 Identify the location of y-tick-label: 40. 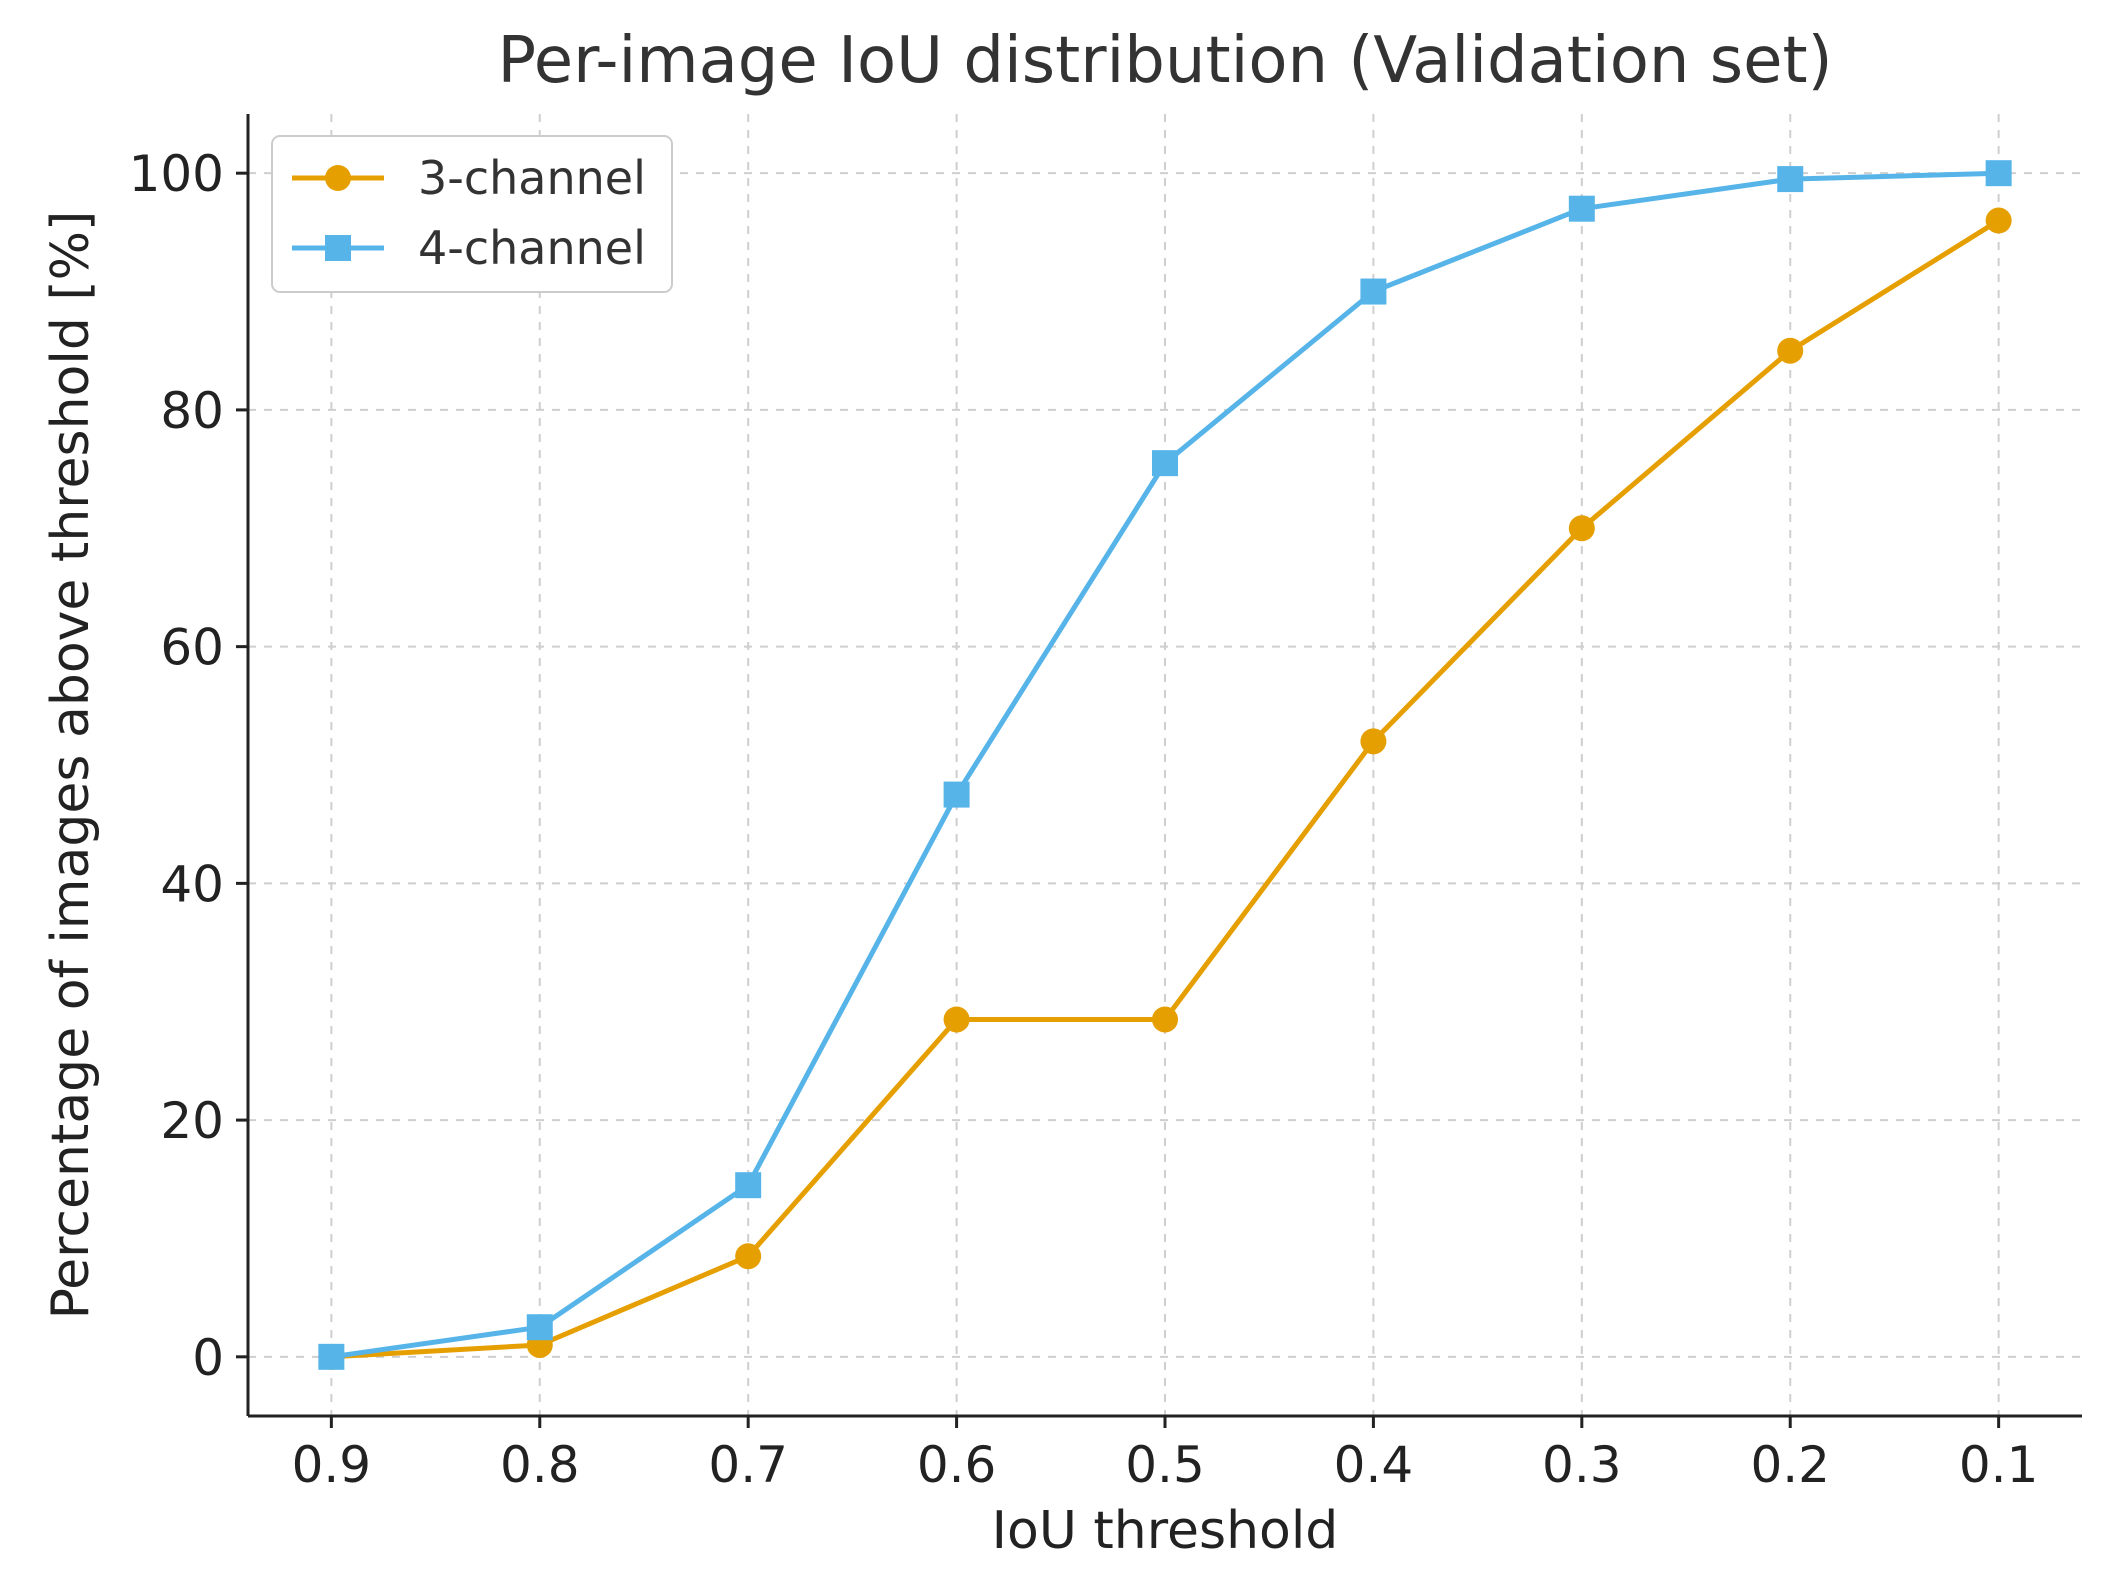
(192, 884).